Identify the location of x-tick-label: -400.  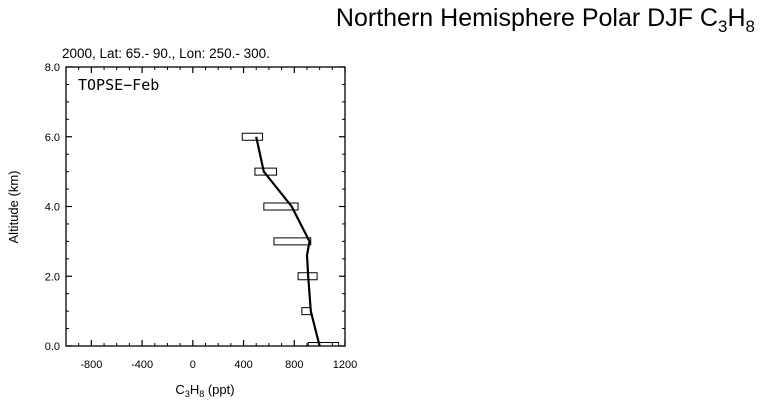
(142, 365).